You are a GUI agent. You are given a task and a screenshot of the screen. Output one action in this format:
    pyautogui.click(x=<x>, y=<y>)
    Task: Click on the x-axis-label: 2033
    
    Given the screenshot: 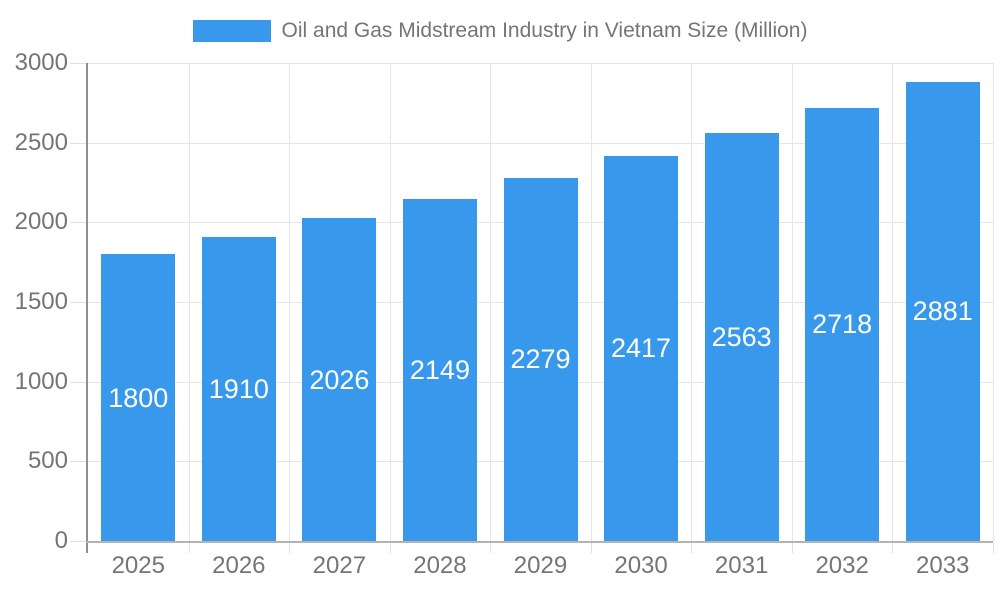 What is the action you would take?
    pyautogui.click(x=943, y=565)
    